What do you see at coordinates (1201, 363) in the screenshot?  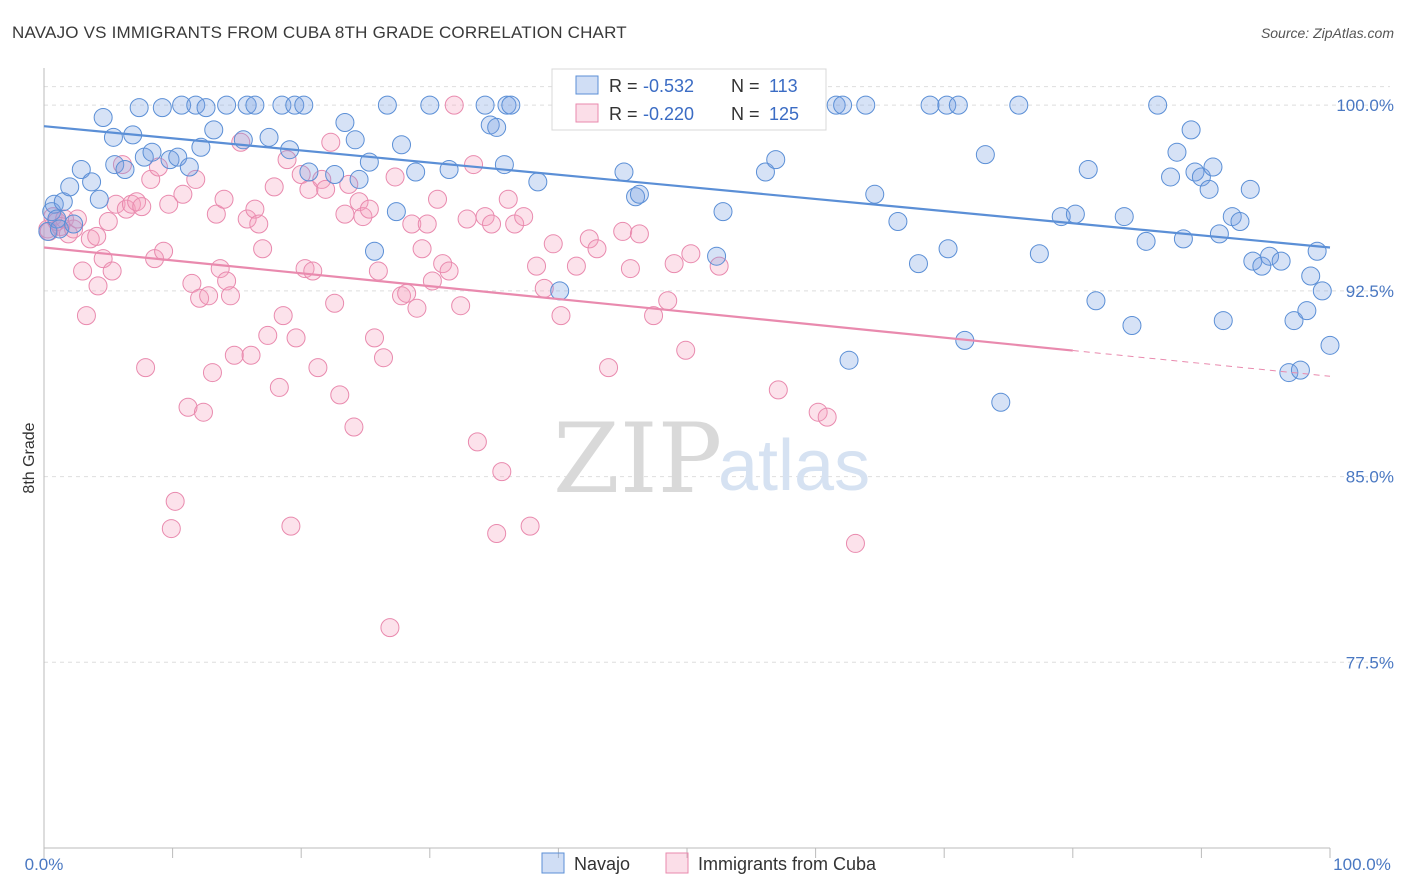 I see `trend-line-cuba-extension` at bounding box center [1201, 363].